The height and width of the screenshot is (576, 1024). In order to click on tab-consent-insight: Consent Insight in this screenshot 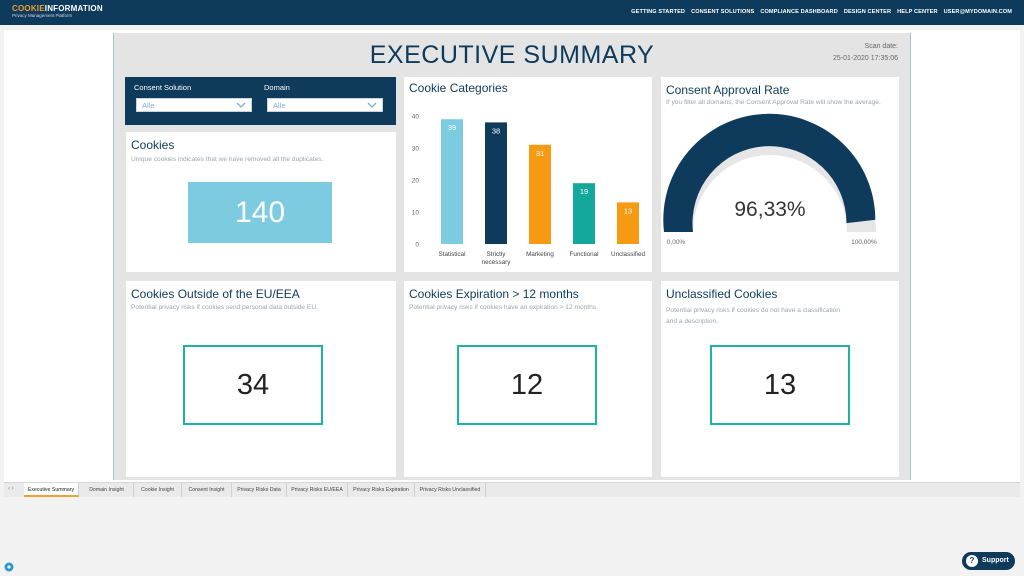, I will do `click(207, 490)`.